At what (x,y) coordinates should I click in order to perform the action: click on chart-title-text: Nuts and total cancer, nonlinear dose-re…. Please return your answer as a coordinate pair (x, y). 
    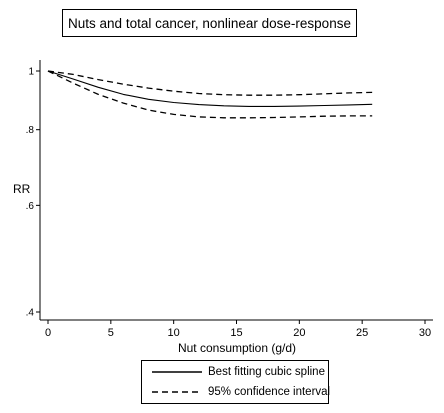
    Looking at the image, I should click on (209, 23).